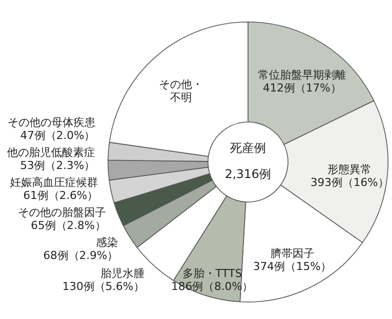 This screenshot has width=392, height=319. Describe the element at coordinates (302, 88) in the screenshot. I see `data-label: 412例（17%）` at that location.